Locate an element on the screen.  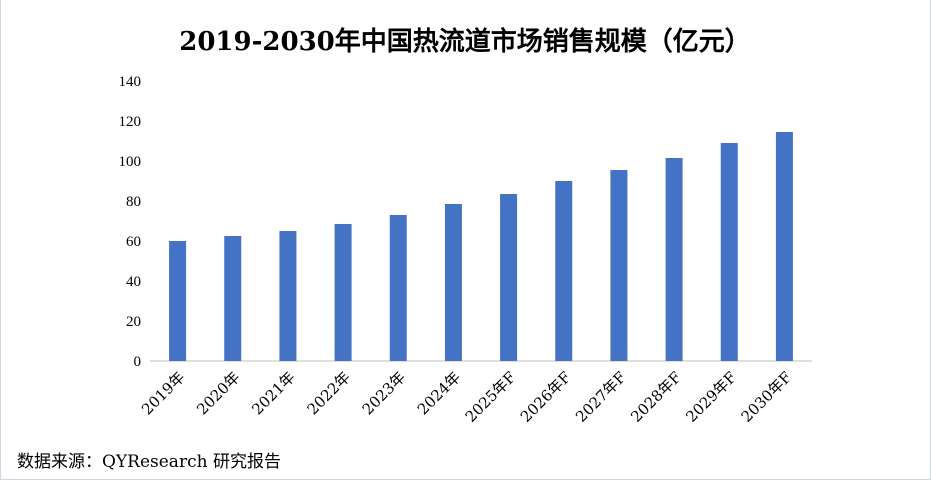
x-tick-label: 2027年F is located at coordinates (601, 397).